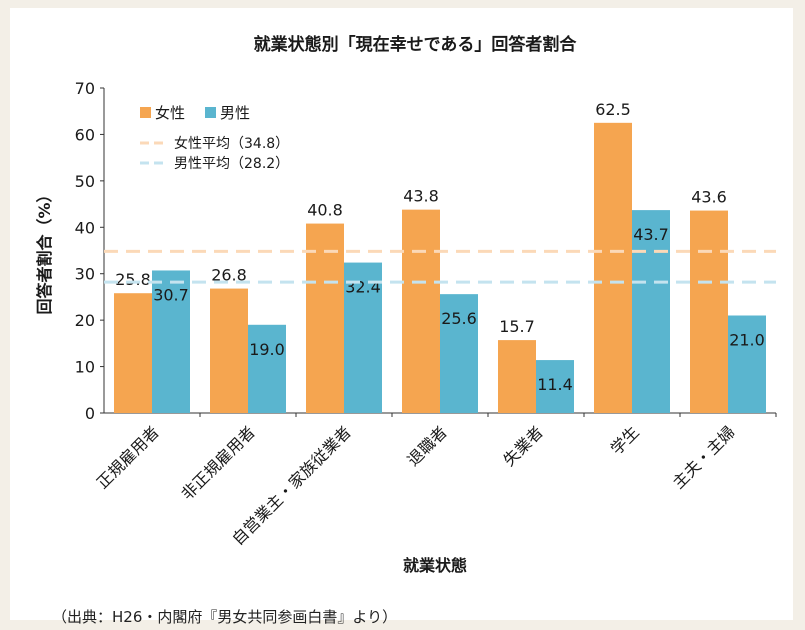  What do you see at coordinates (85, 88) in the screenshot?
I see `y-tick-label: 70` at bounding box center [85, 88].